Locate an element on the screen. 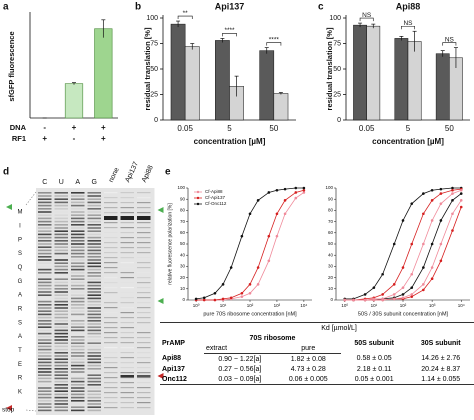  y-tick-label: 25 is located at coordinates (154, 94).